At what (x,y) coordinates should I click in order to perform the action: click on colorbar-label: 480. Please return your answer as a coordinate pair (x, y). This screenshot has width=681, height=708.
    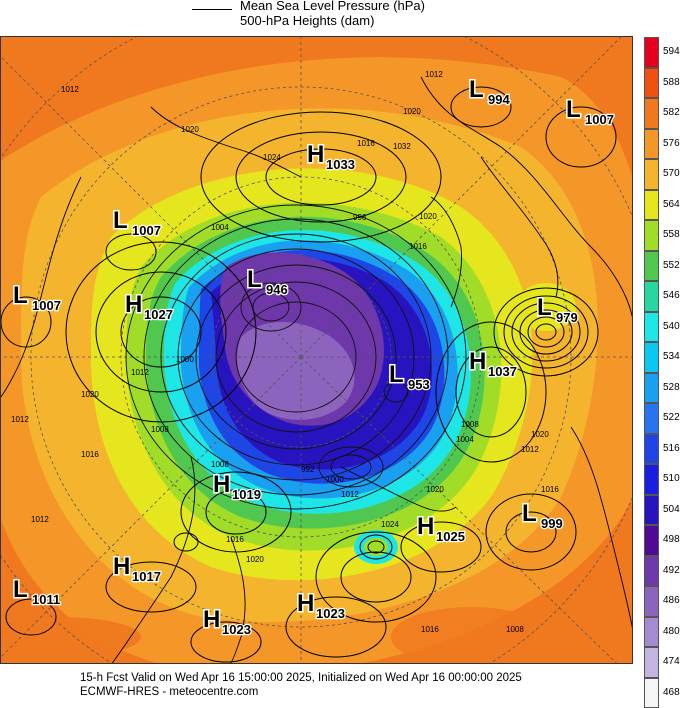
    Looking at the image, I should click on (671, 631).